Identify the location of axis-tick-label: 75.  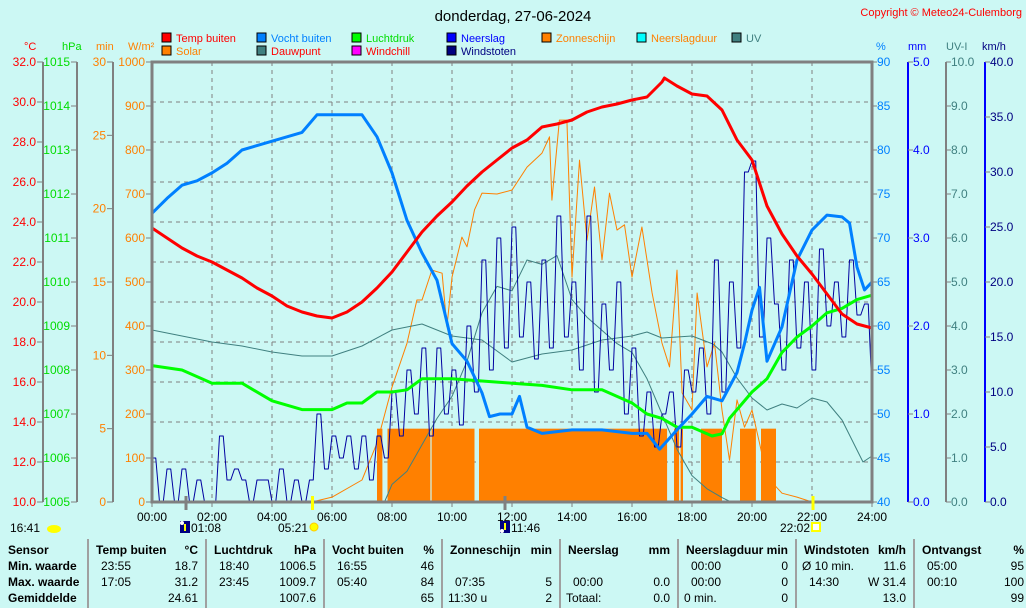
(884, 194).